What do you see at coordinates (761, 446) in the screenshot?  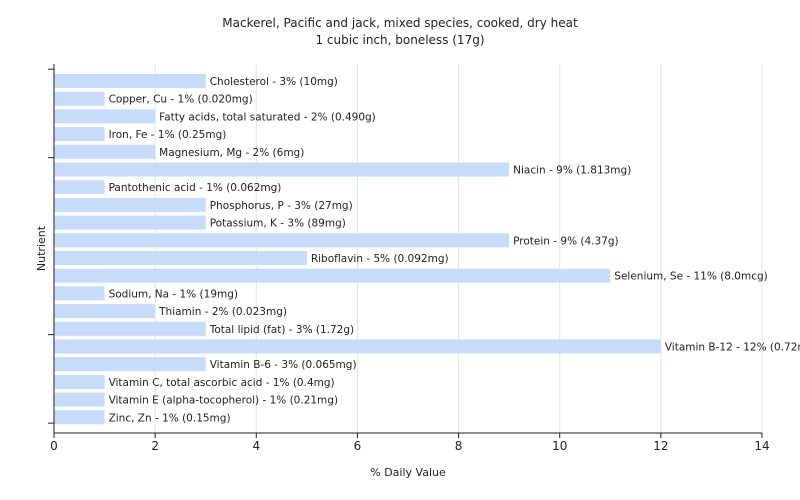 I see `x-tick-label-7: 14` at bounding box center [761, 446].